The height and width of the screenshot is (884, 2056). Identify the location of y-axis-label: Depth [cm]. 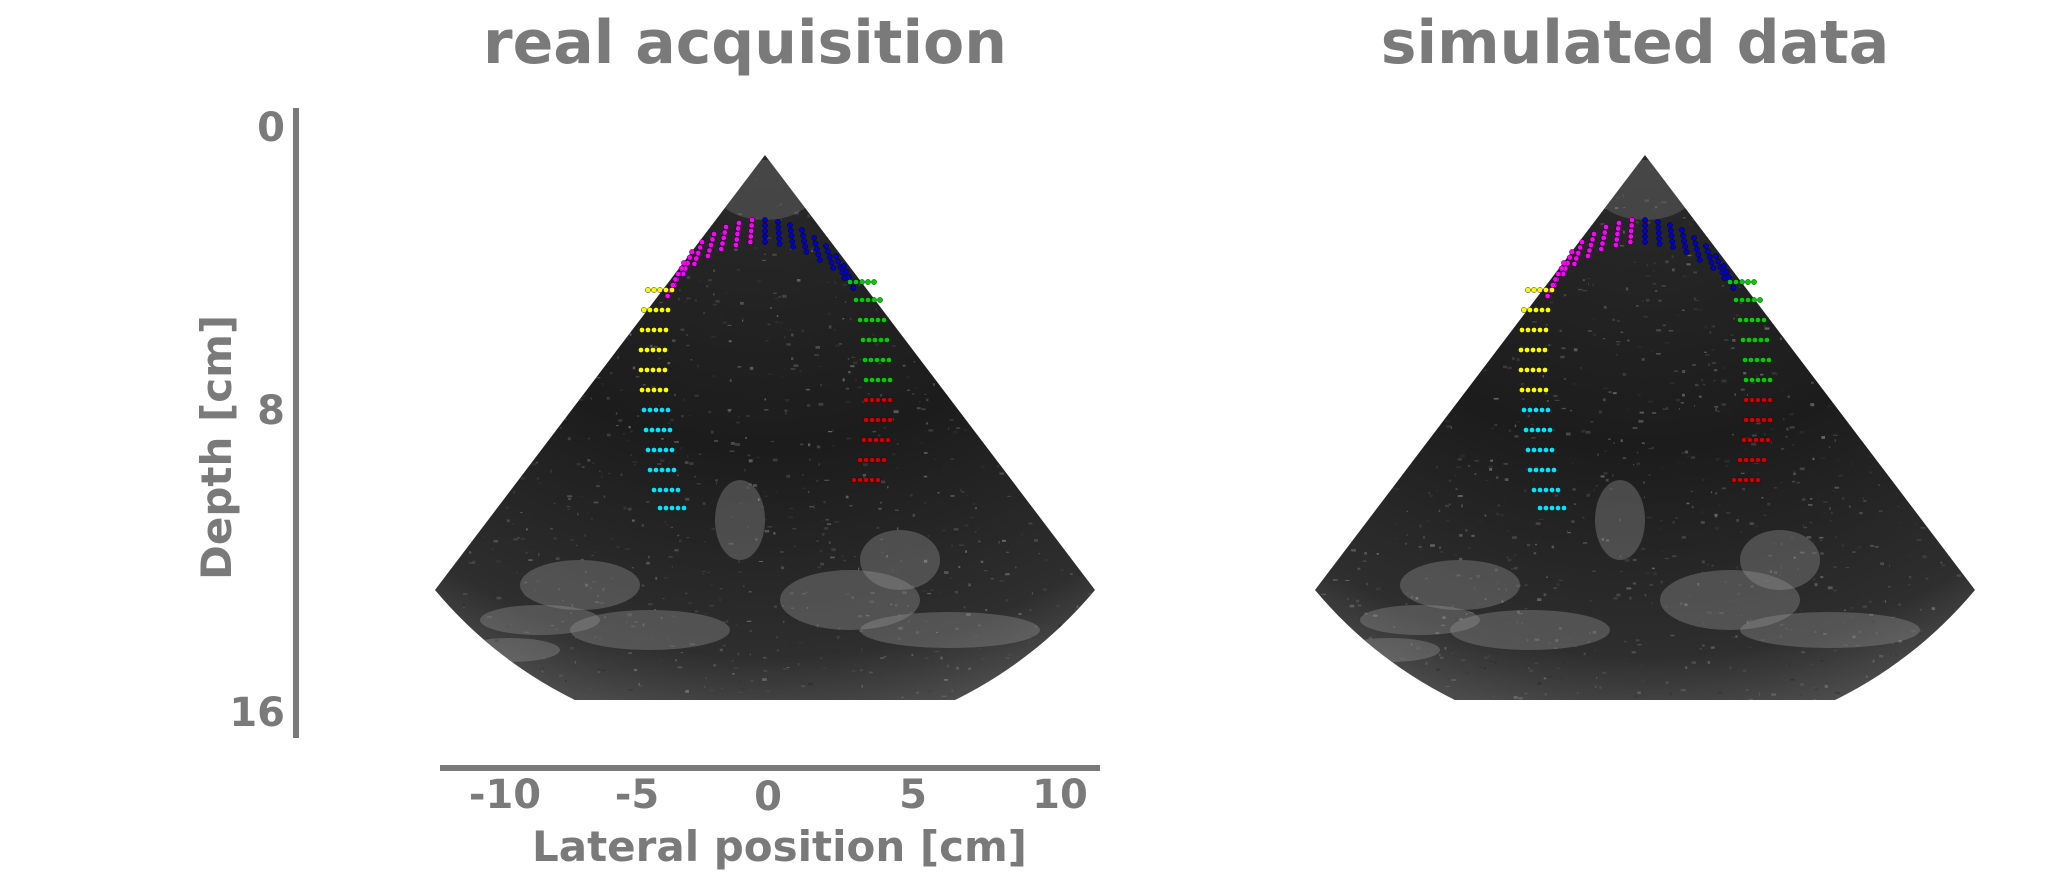
(216, 447).